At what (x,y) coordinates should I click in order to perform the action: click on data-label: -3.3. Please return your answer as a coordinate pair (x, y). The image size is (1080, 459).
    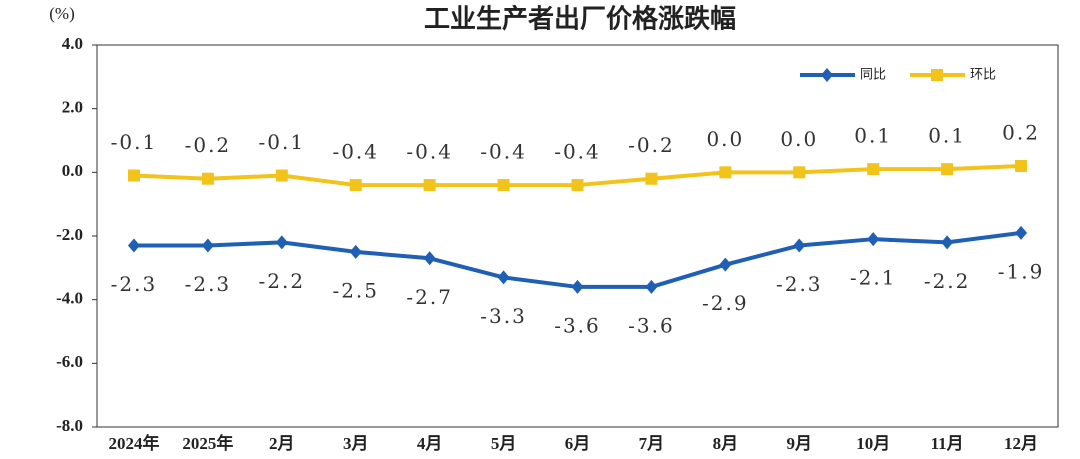
    Looking at the image, I should click on (503, 316).